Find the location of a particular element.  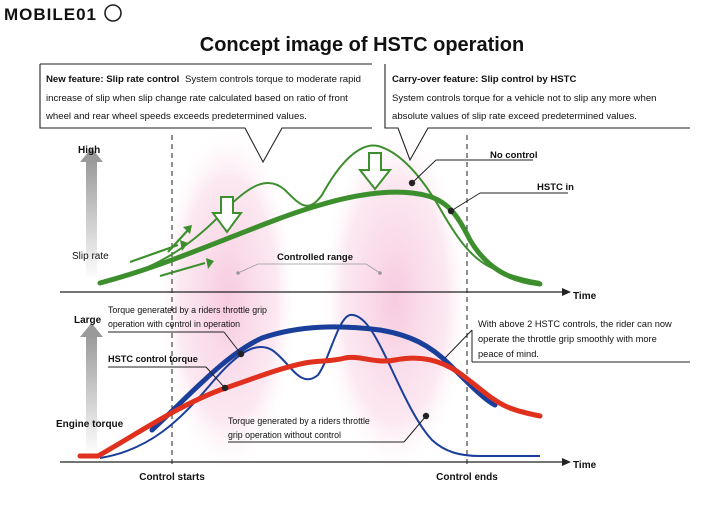

watermark-logo: MOBILE01 is located at coordinates (63, 14).